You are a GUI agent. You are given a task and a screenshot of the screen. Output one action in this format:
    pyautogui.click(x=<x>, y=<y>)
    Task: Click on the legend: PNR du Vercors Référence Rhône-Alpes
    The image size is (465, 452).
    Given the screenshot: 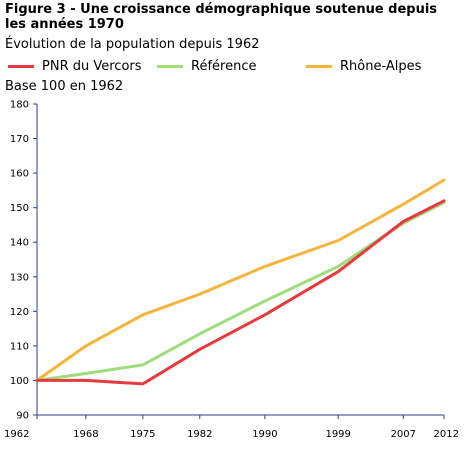 What is the action you would take?
    pyautogui.click(x=232, y=66)
    